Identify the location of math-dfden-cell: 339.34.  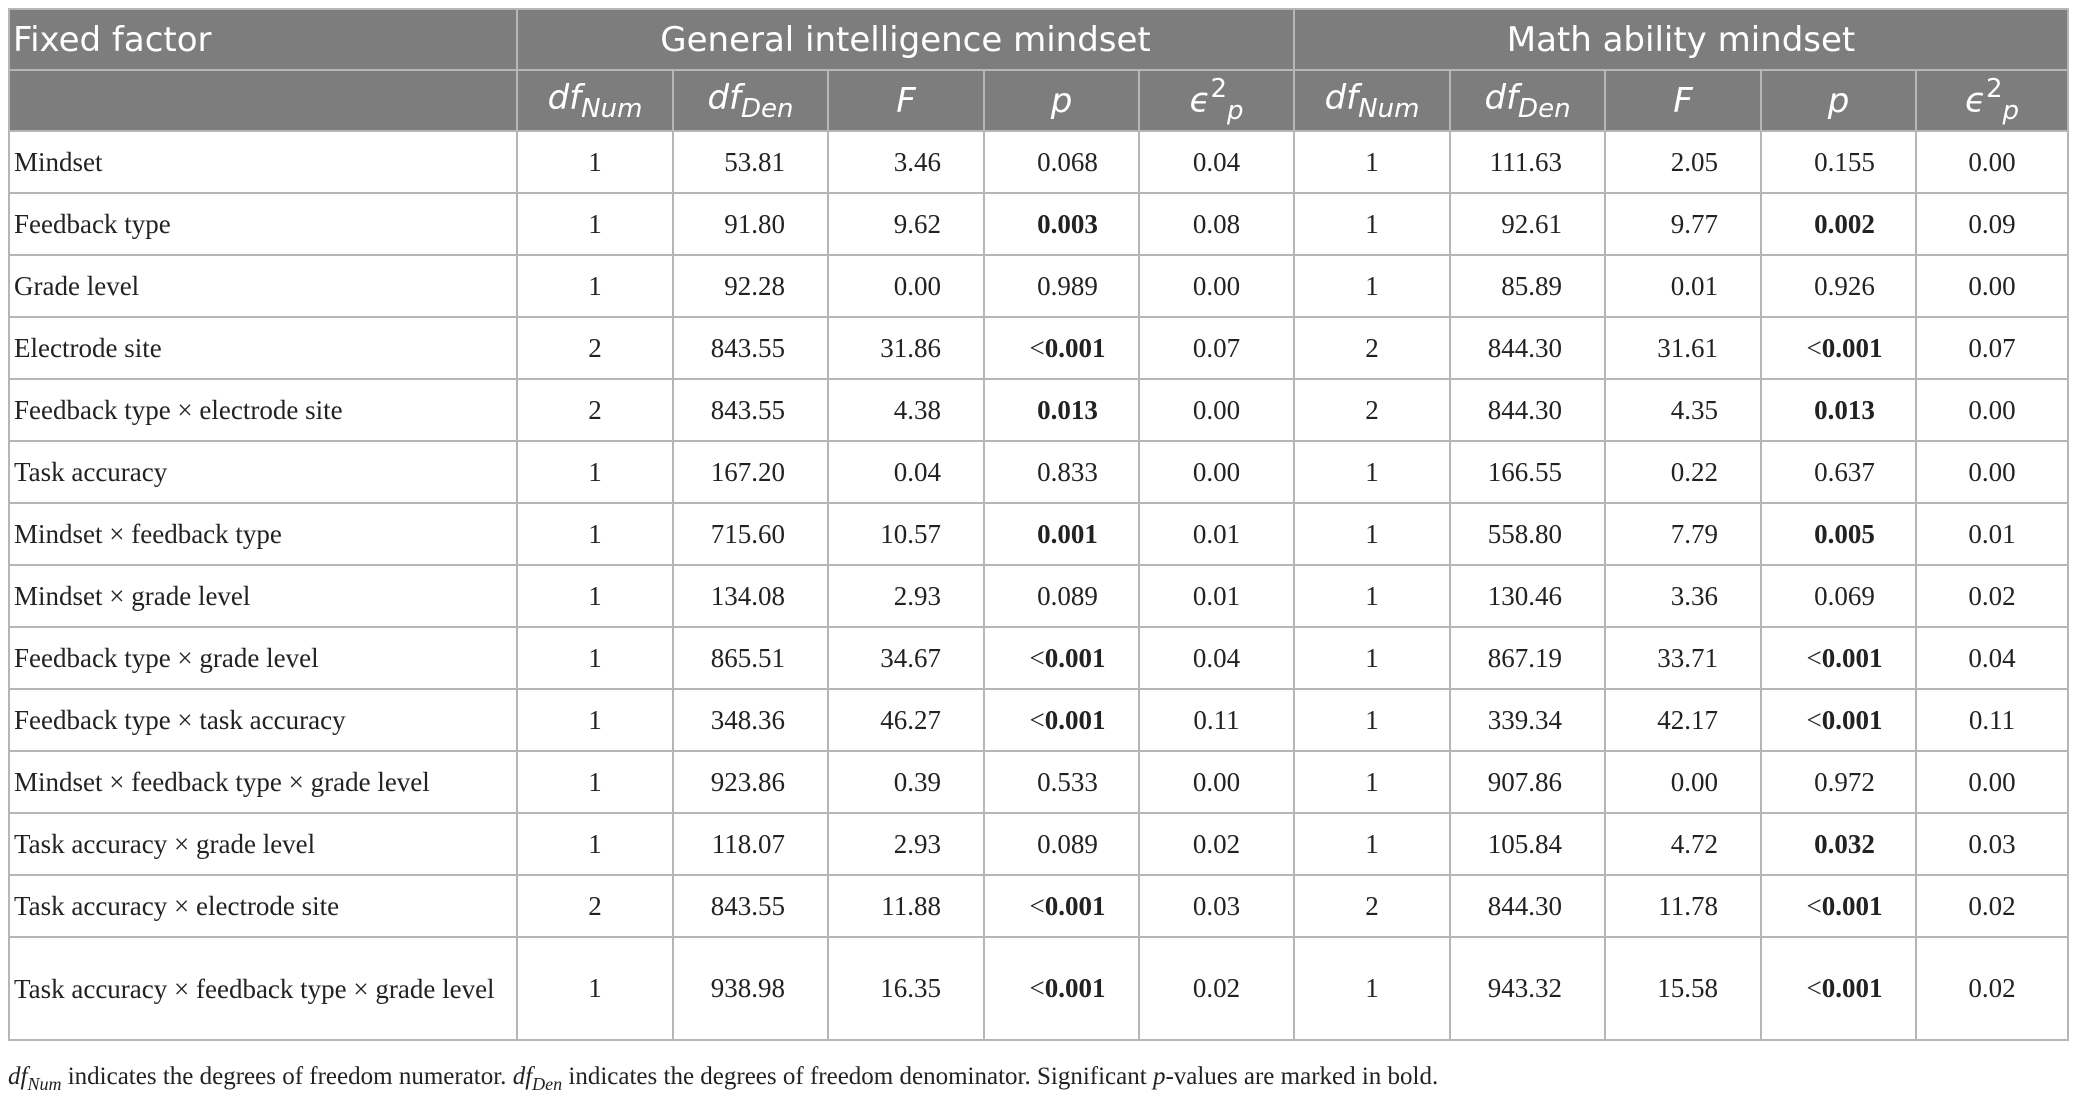
(1528, 720).